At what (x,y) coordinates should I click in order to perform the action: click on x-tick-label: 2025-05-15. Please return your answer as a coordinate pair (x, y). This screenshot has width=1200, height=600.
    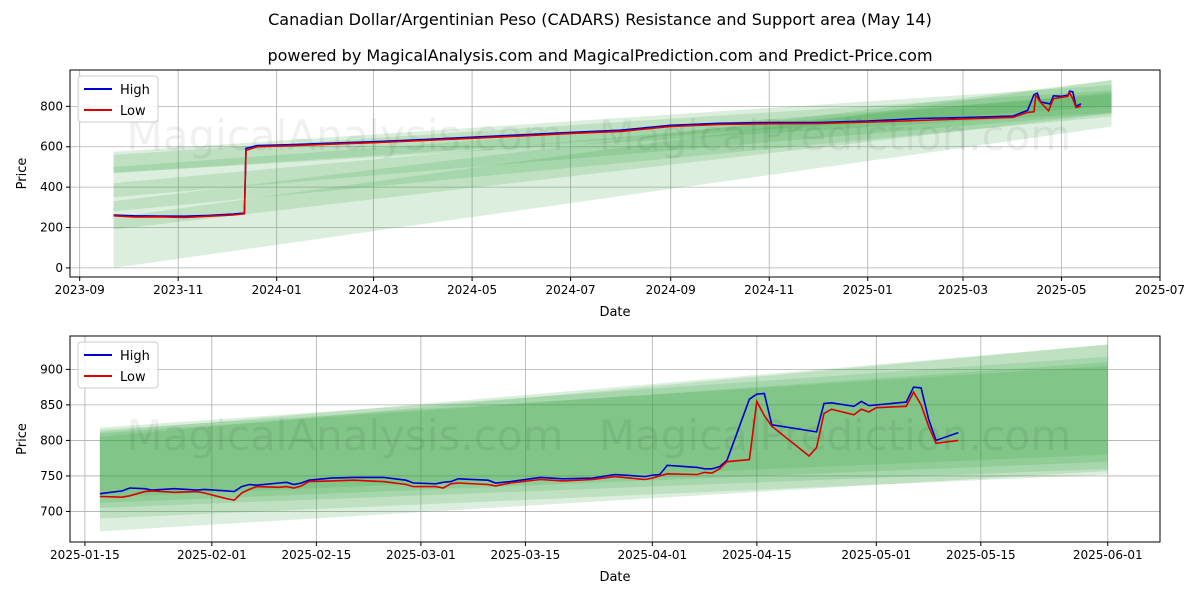
    Looking at the image, I should click on (981, 555).